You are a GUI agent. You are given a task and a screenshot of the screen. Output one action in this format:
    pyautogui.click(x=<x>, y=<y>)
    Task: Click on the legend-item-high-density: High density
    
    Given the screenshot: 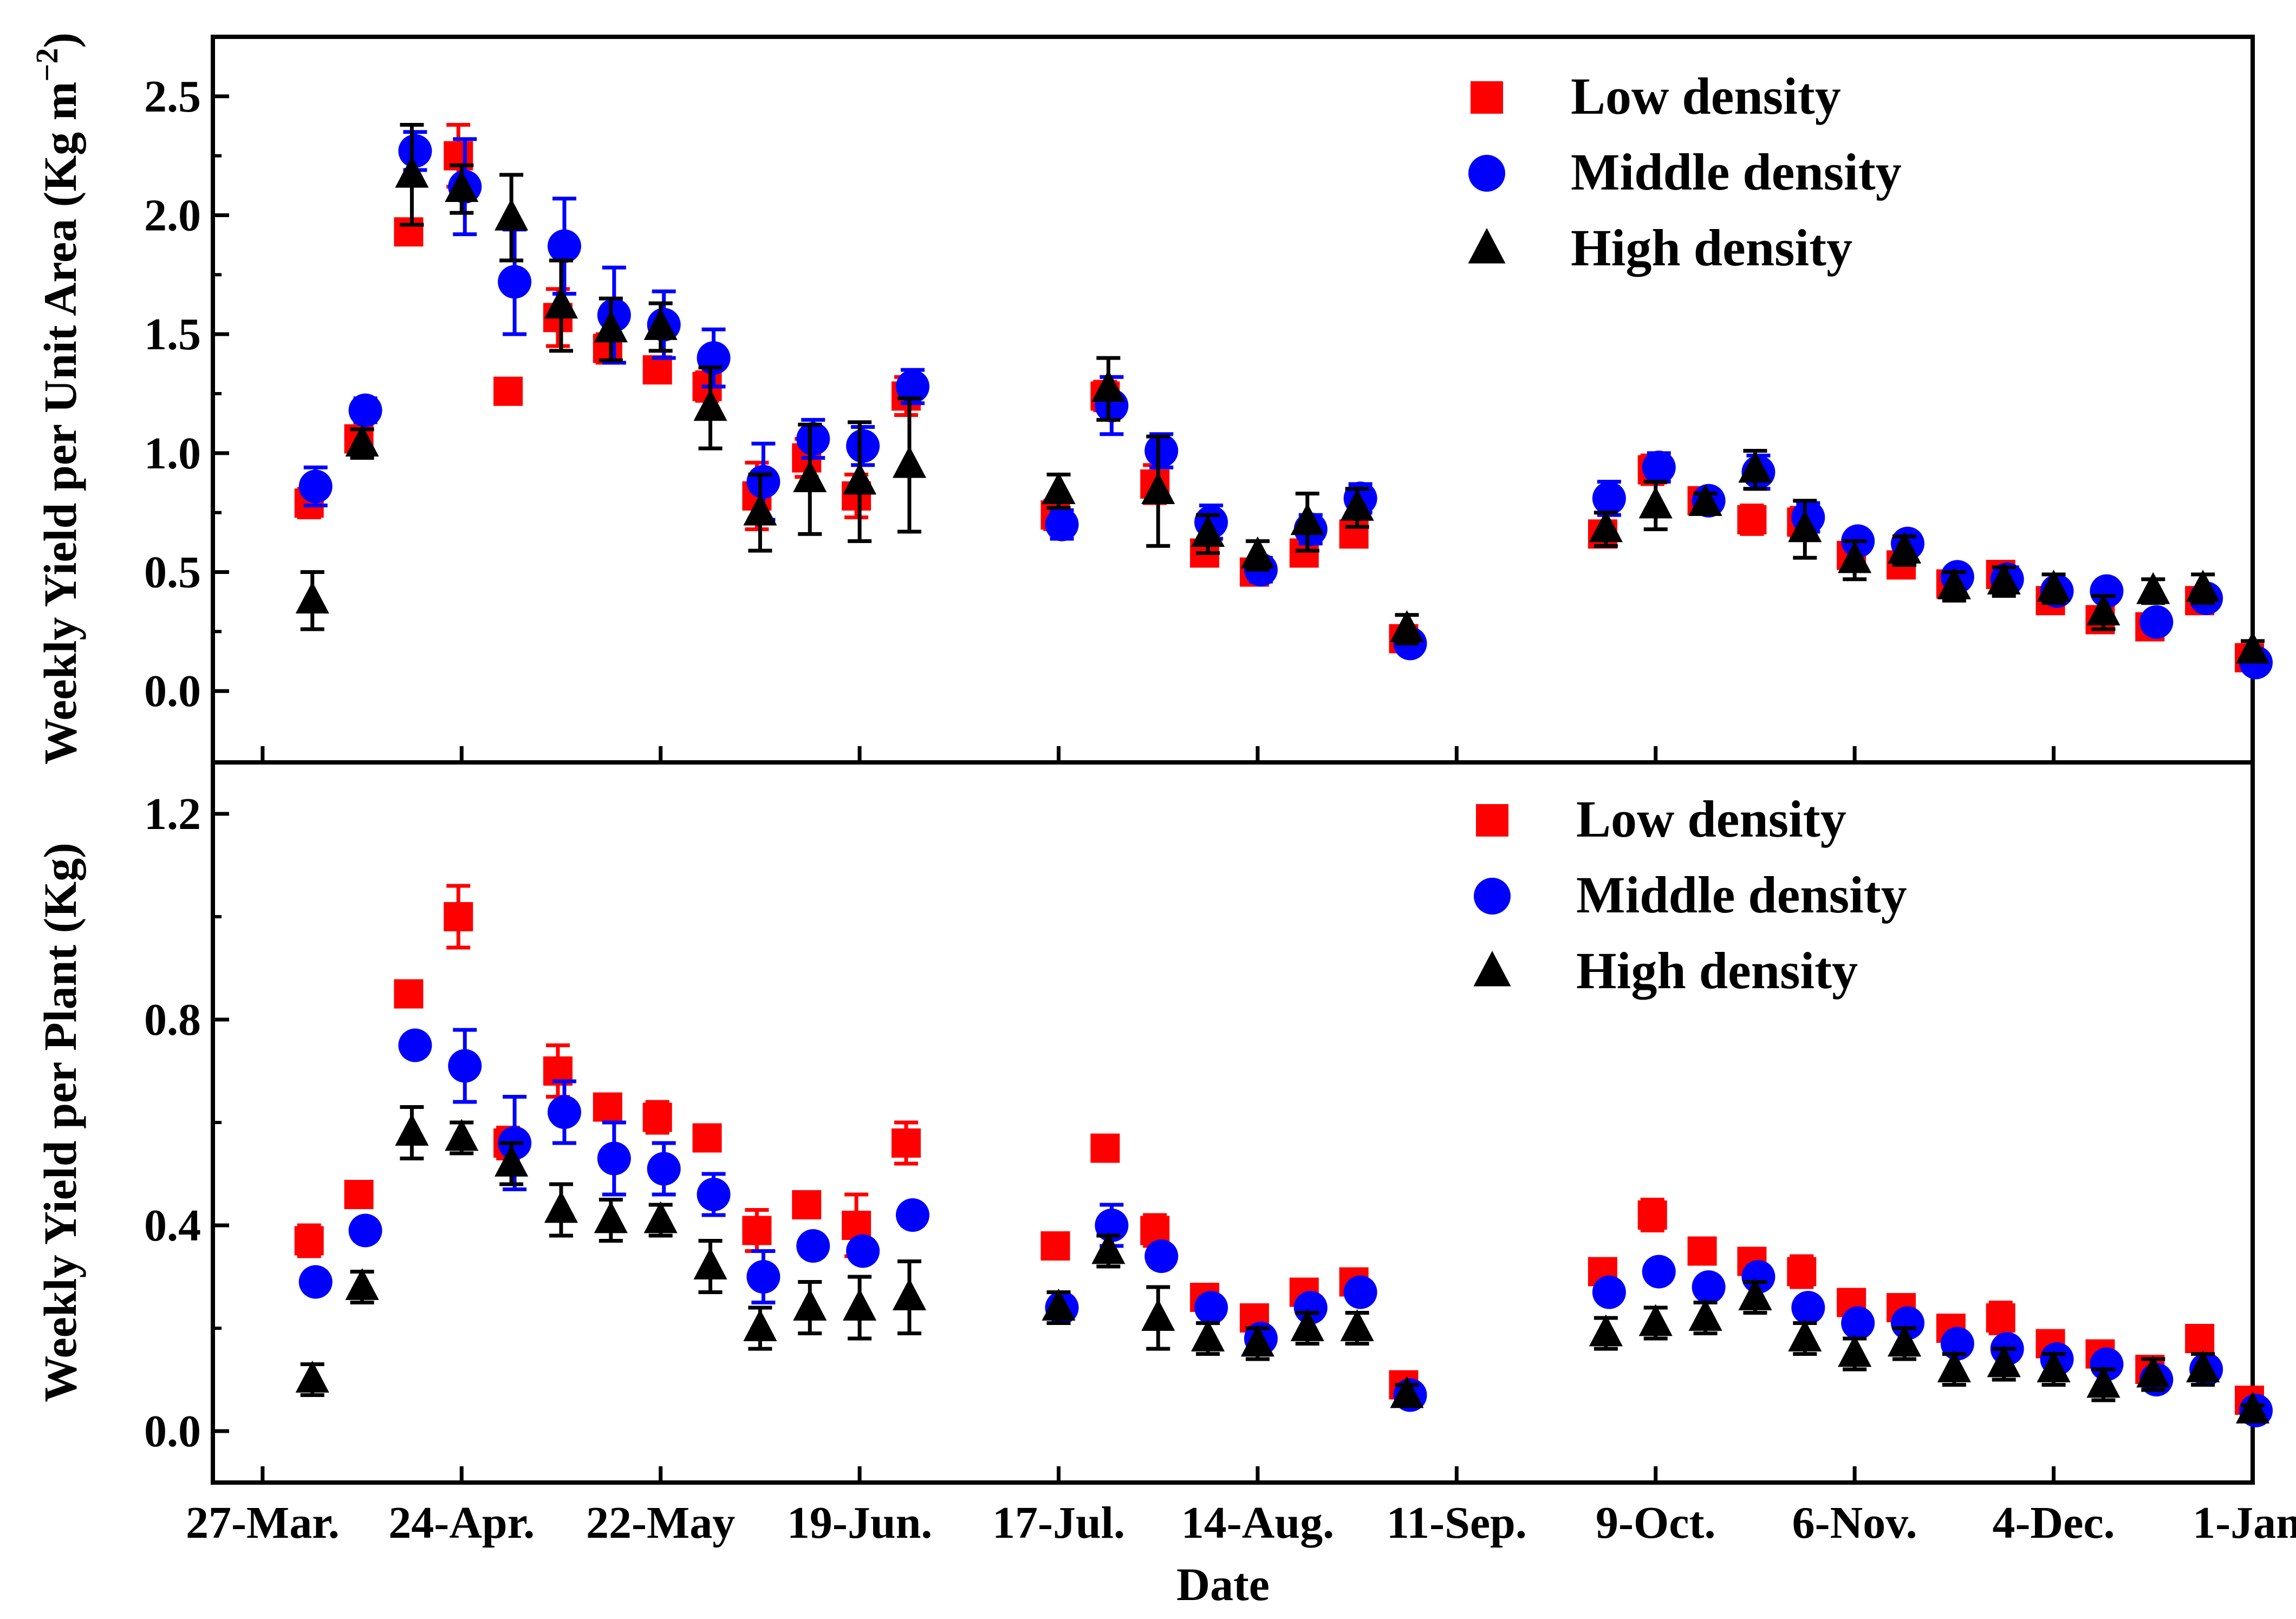 What is the action you would take?
    pyautogui.click(x=1660, y=248)
    